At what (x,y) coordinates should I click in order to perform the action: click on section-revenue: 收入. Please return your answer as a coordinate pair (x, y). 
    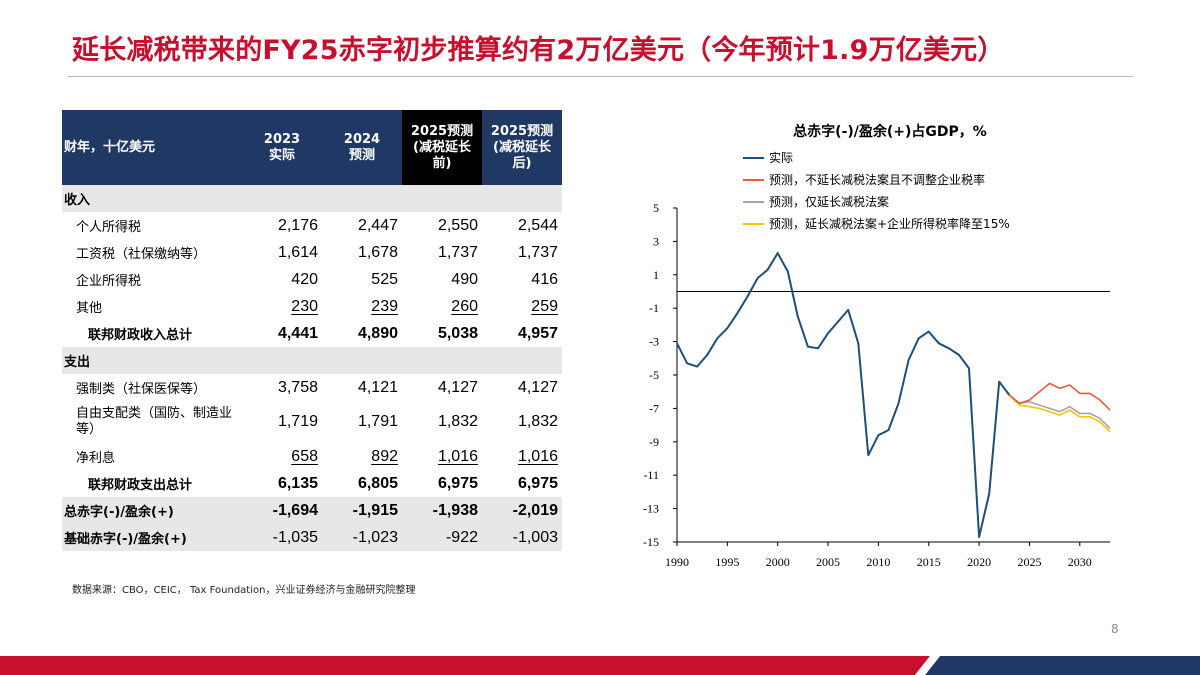
    Looking at the image, I should click on (312, 198).